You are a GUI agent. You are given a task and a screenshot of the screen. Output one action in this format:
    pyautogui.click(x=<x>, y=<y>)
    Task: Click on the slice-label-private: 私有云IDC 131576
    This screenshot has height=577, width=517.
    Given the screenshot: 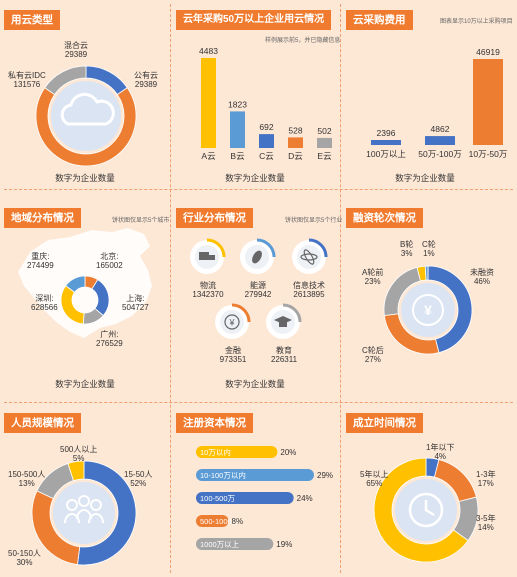 What is the action you would take?
    pyautogui.click(x=27, y=80)
    